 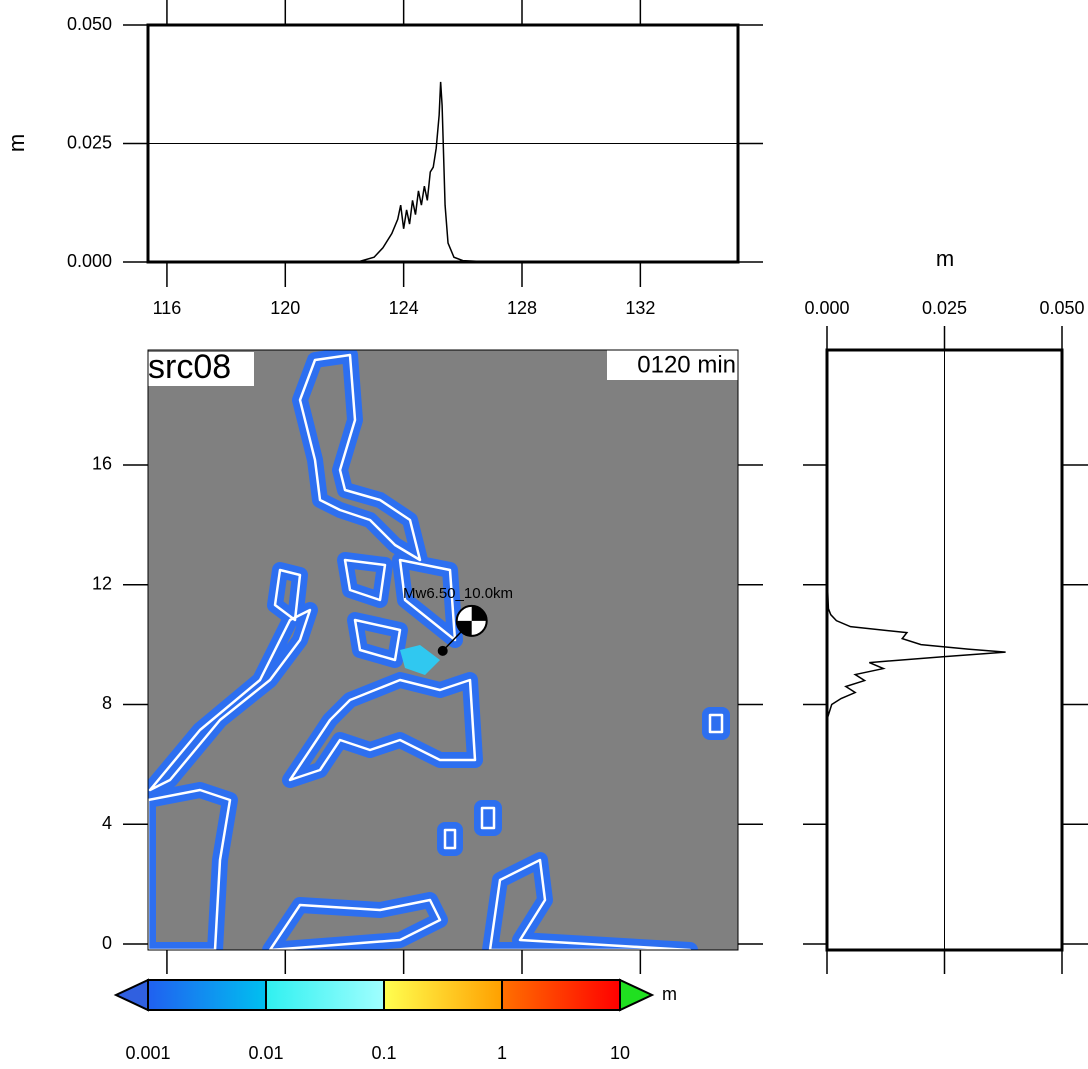 What do you see at coordinates (189, 367) in the screenshot?
I see `source-label: src08` at bounding box center [189, 367].